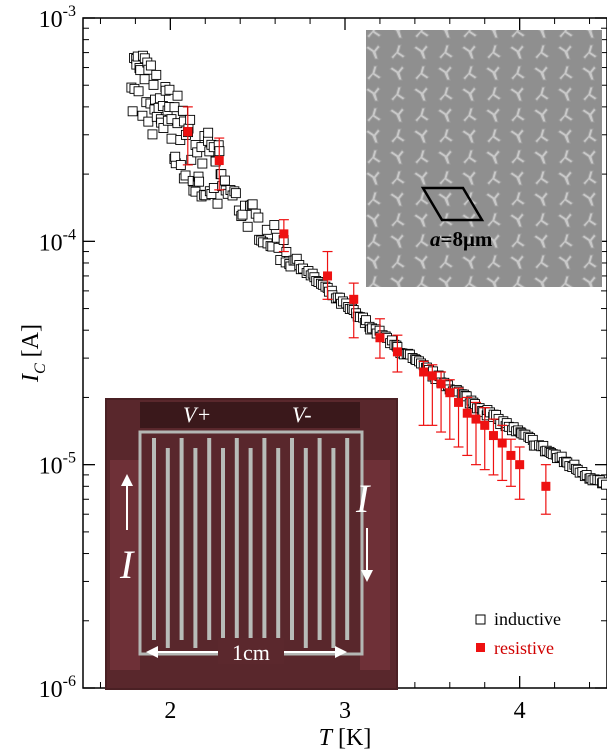  I want to click on sem-inset: a=8μm, so click(484, 158).